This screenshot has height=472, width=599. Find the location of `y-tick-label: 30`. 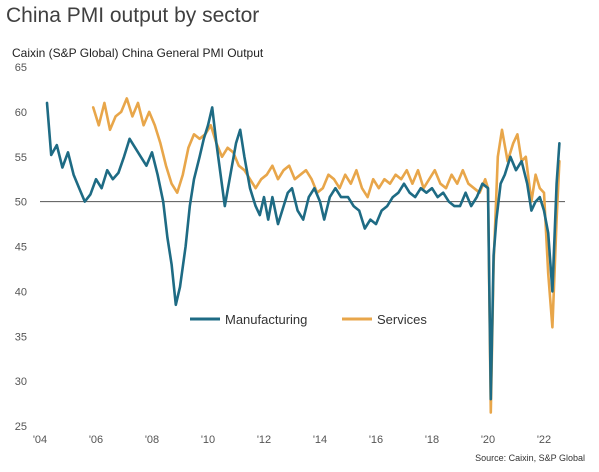

y-tick-label: 30 is located at coordinates (21, 382).